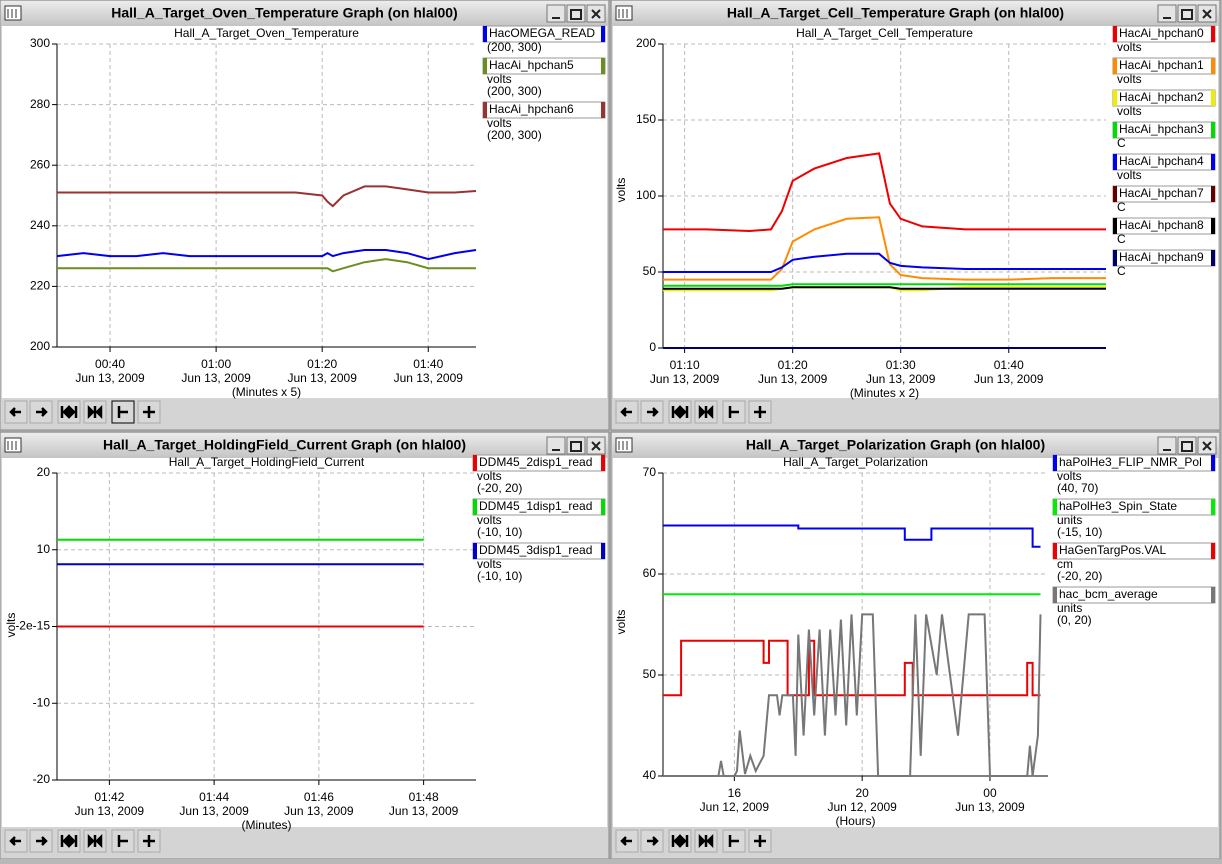 This screenshot has width=1222, height=864. Describe the element at coordinates (621, 190) in the screenshot. I see `y-axis-label: volts` at that location.